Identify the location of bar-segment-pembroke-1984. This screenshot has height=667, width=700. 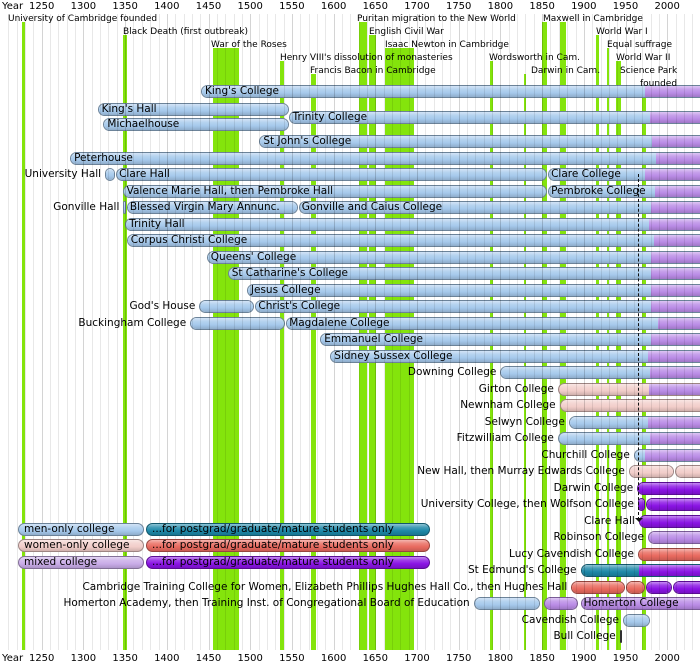
(677, 191).